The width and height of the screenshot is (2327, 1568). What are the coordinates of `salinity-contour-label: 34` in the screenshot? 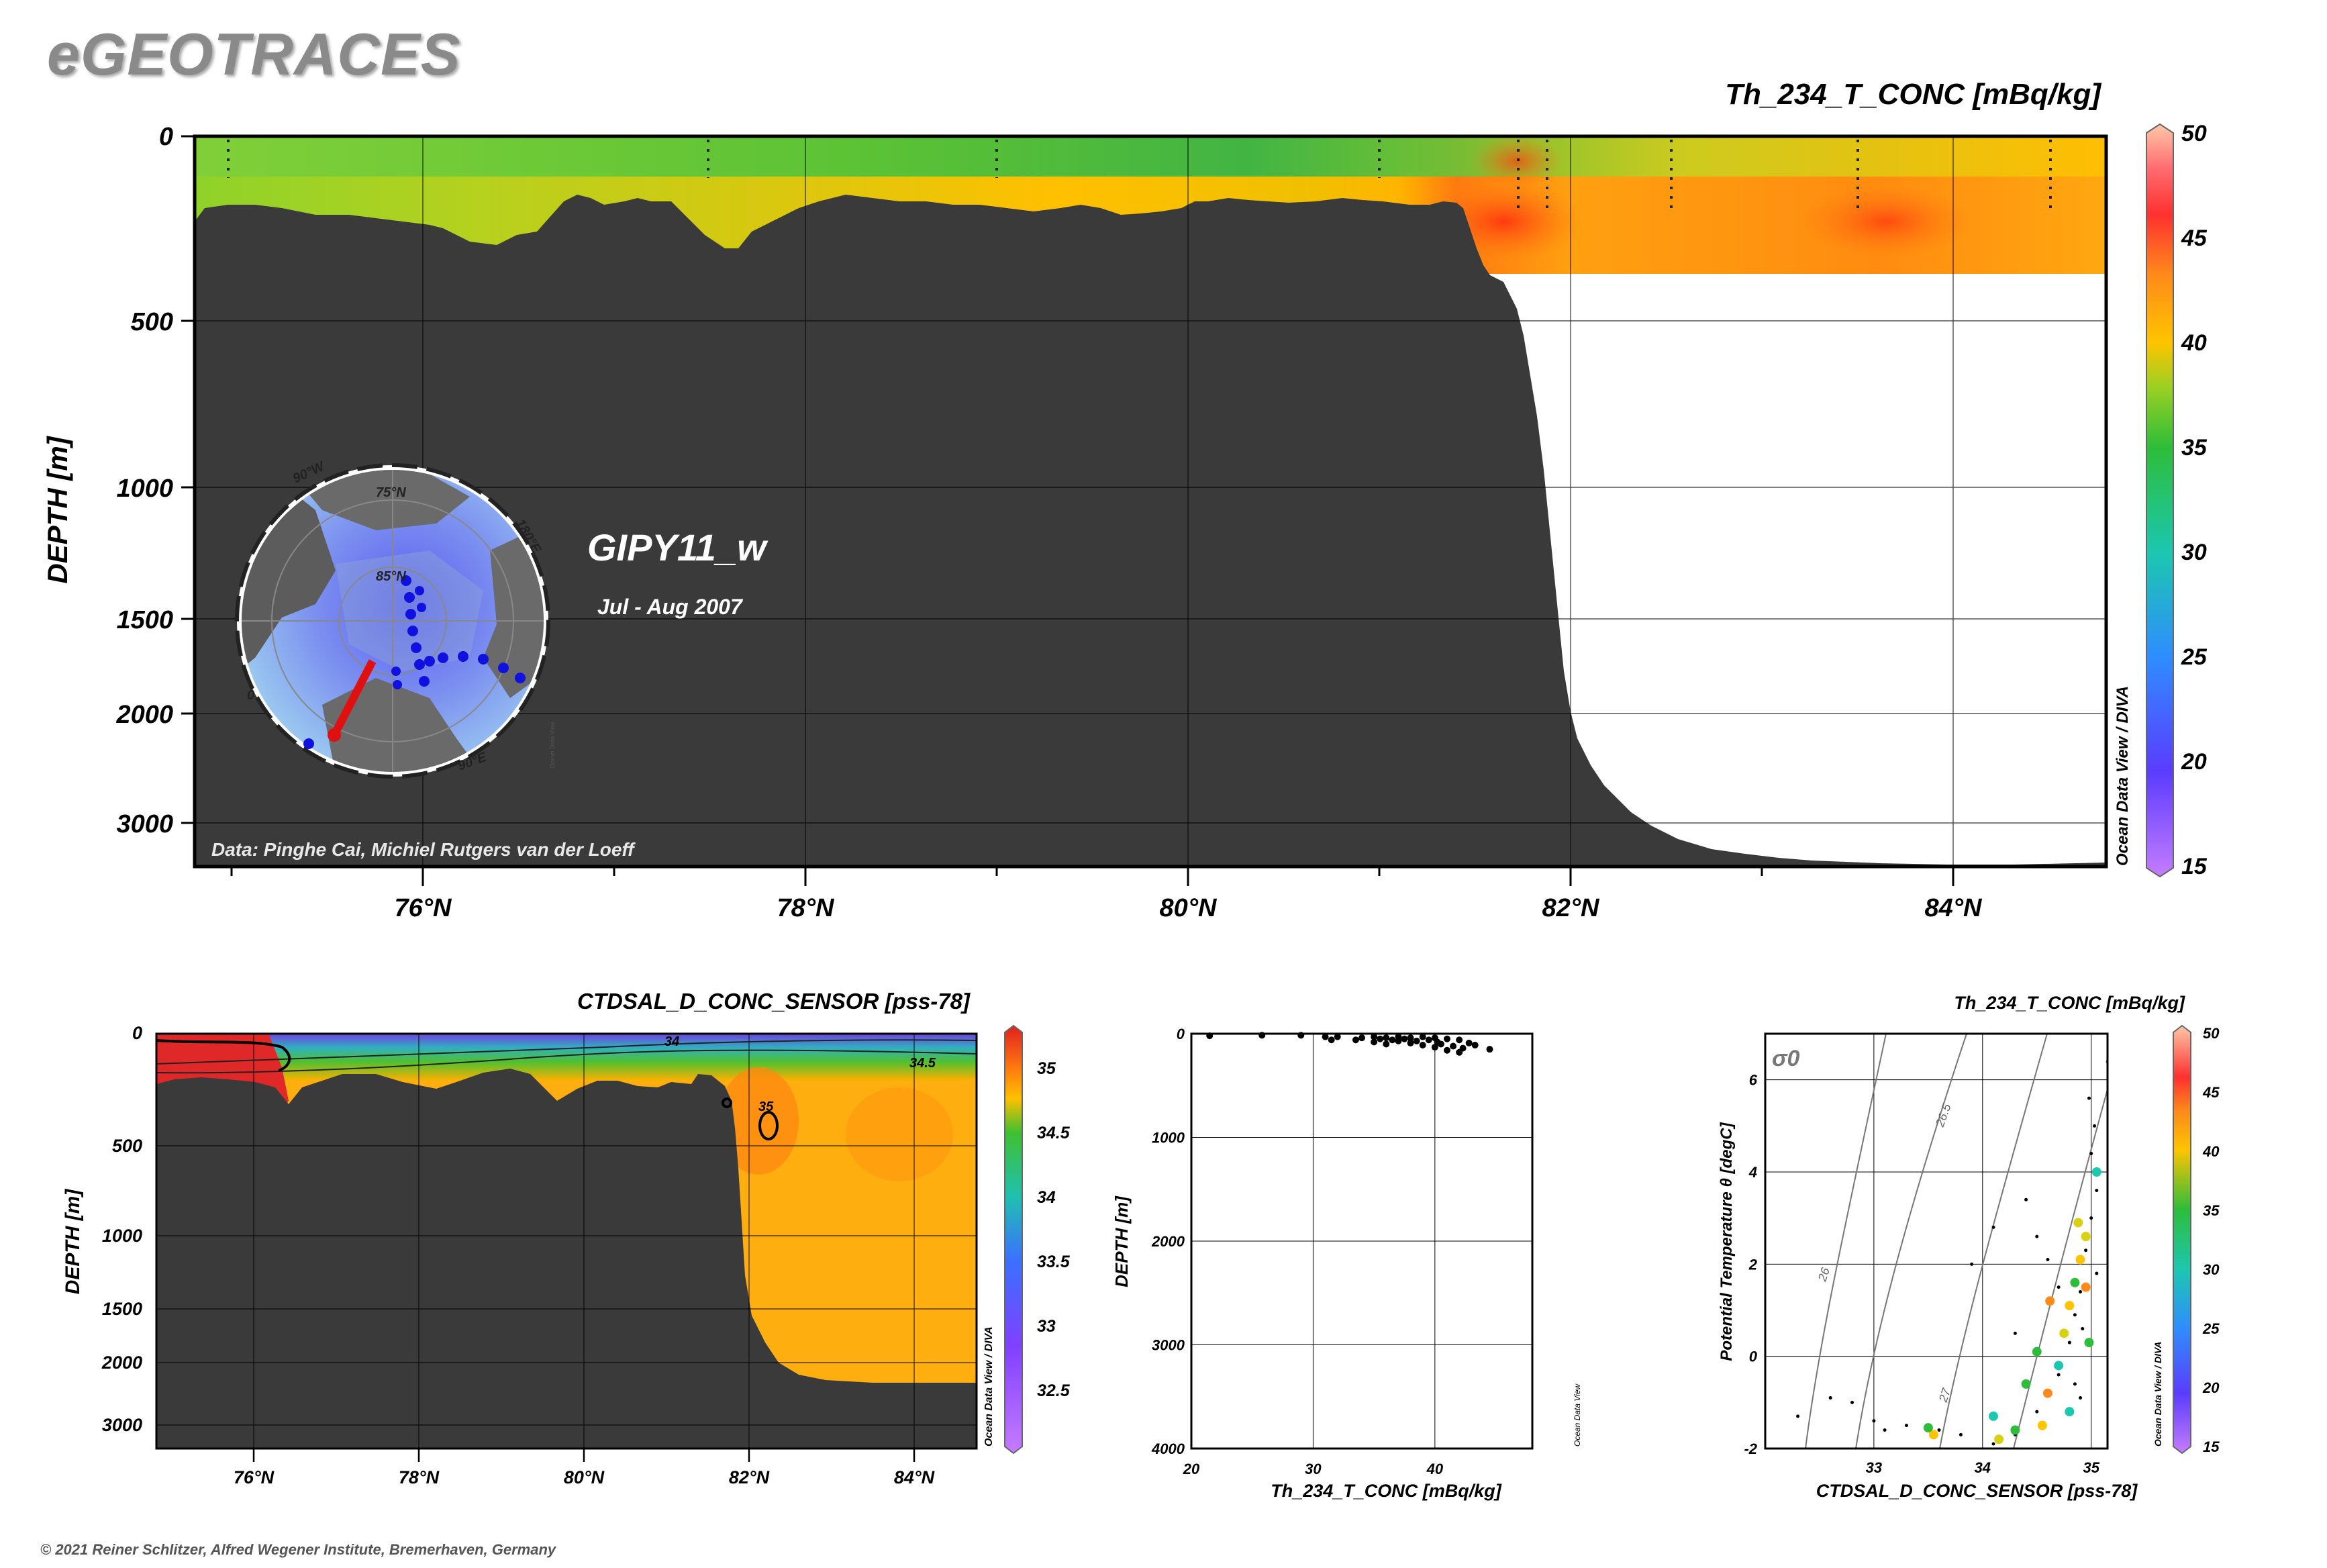 It's located at (671, 1042).